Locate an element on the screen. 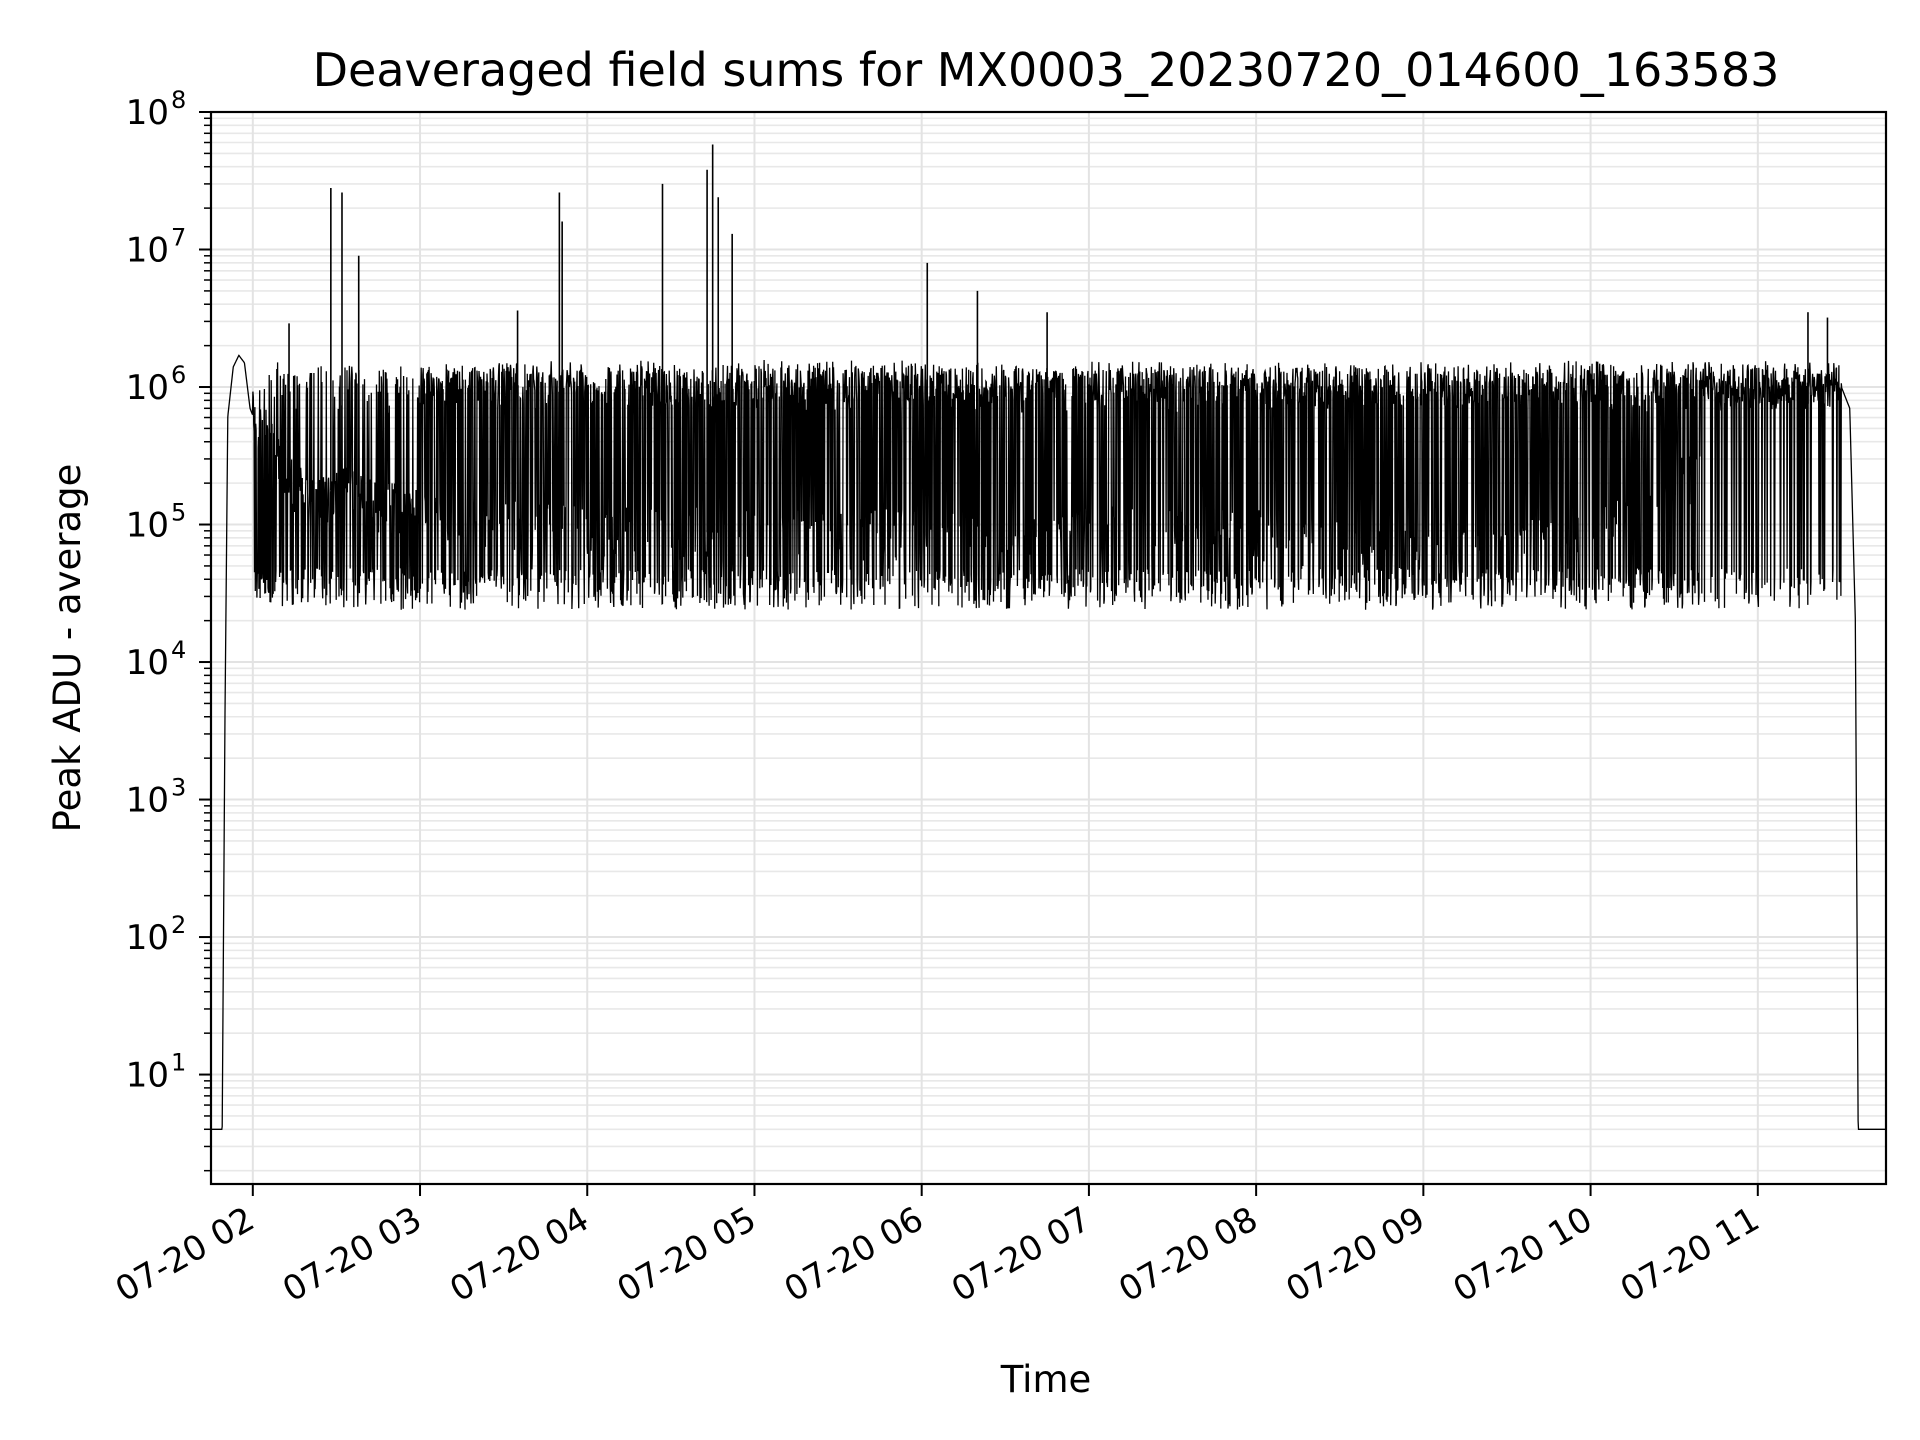 This screenshot has width=1920, height=1440. y-tick-exponent: 7 is located at coordinates (178, 238).